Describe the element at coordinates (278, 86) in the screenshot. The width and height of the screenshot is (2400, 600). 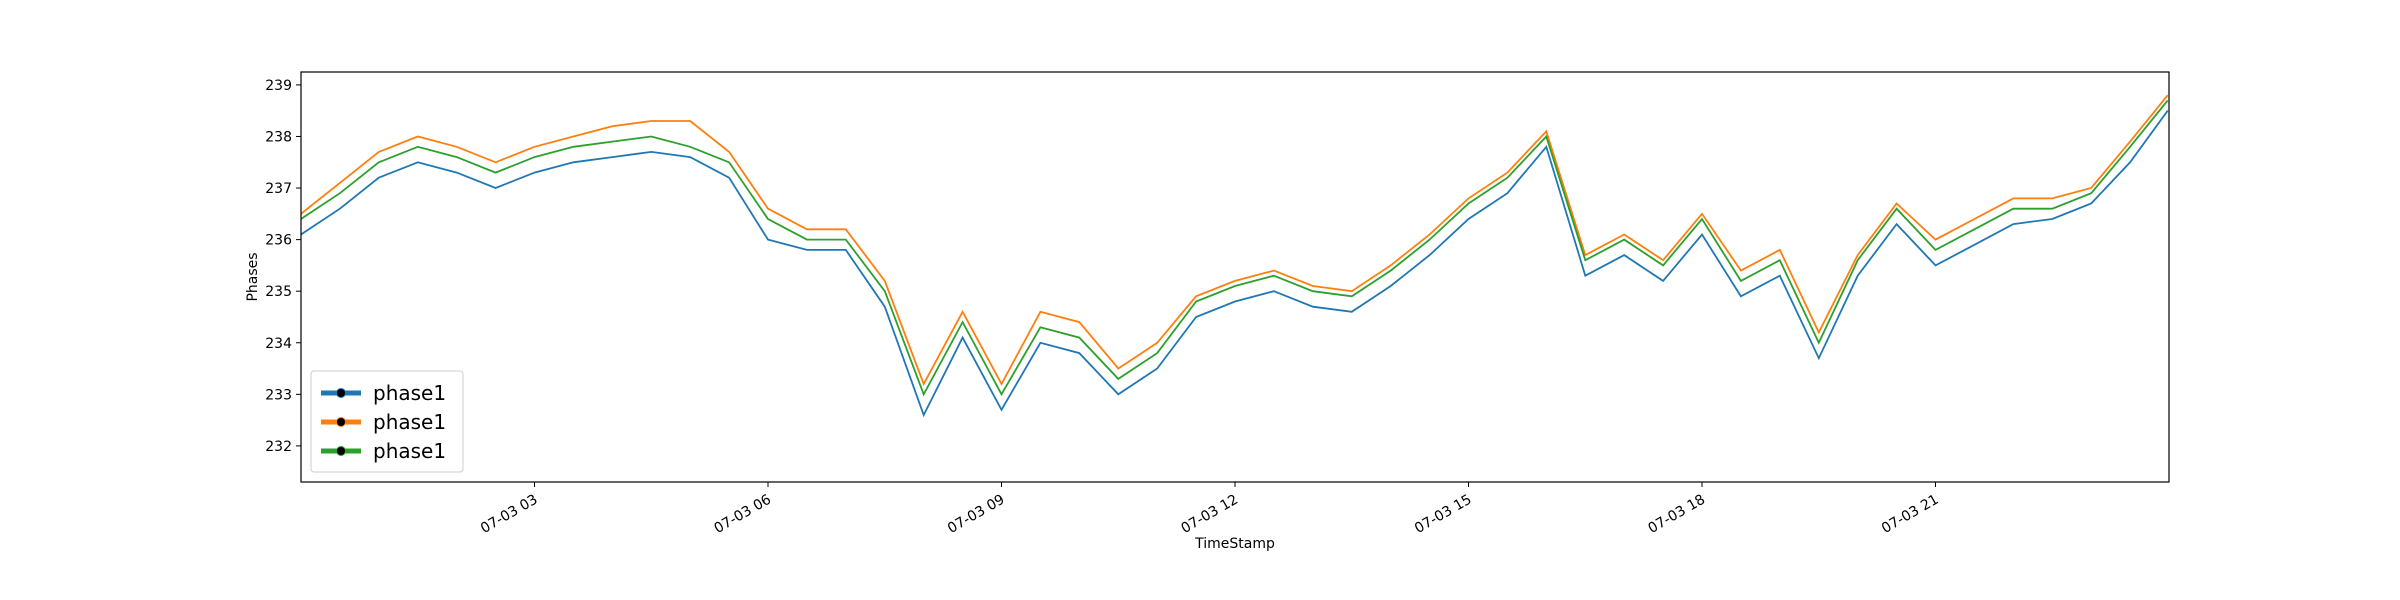
I see `y-tick-label: 239` at that location.